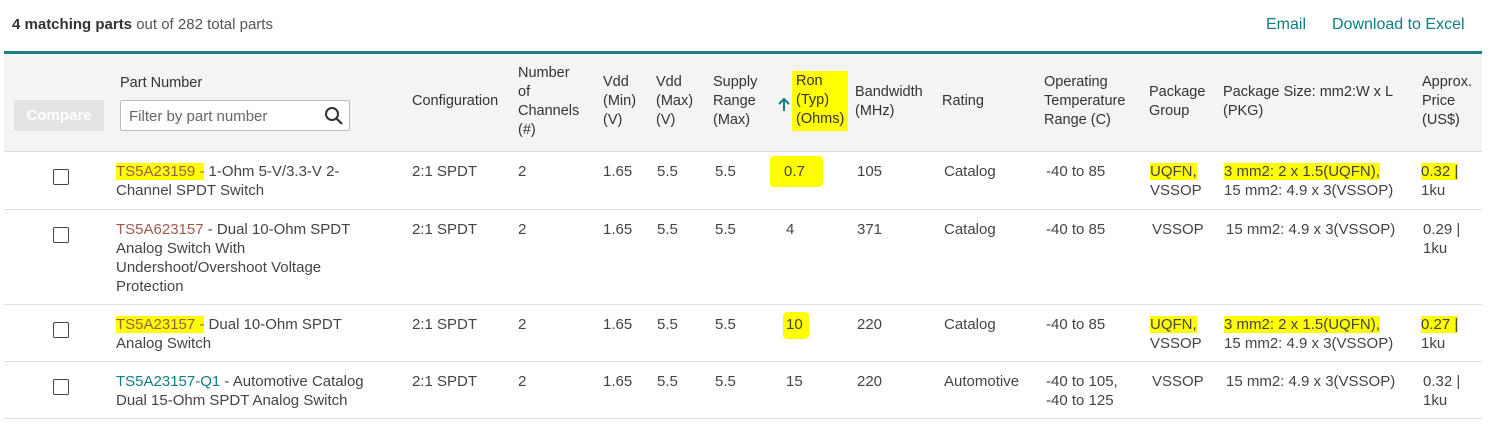 The image size is (1492, 443). What do you see at coordinates (889, 101) in the screenshot?
I see `header-bandwidth: Bandwidth (MHz)` at bounding box center [889, 101].